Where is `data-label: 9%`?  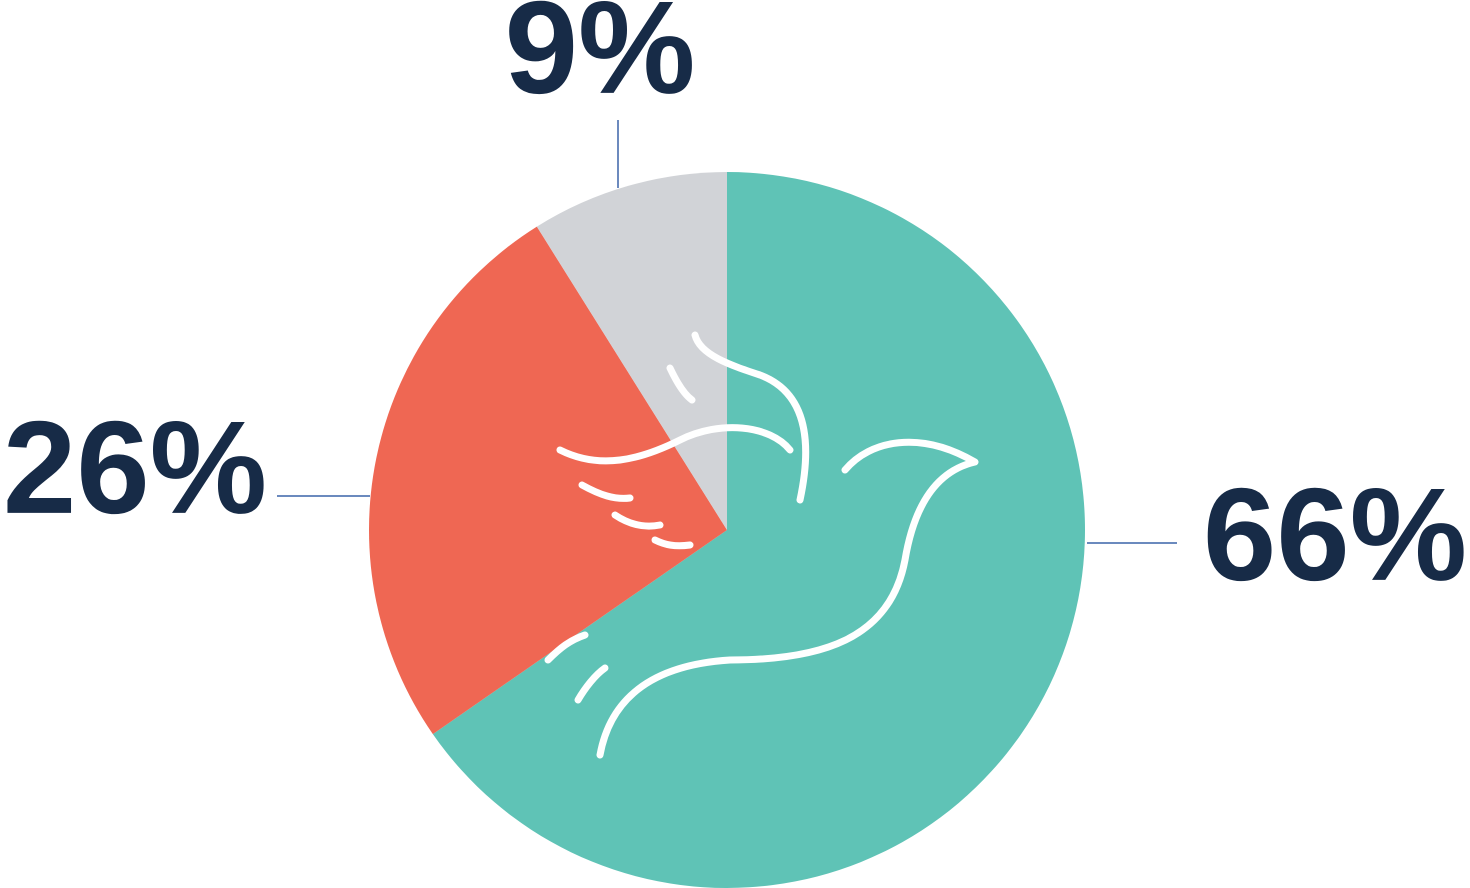
data-label: 9% is located at coordinates (600, 60).